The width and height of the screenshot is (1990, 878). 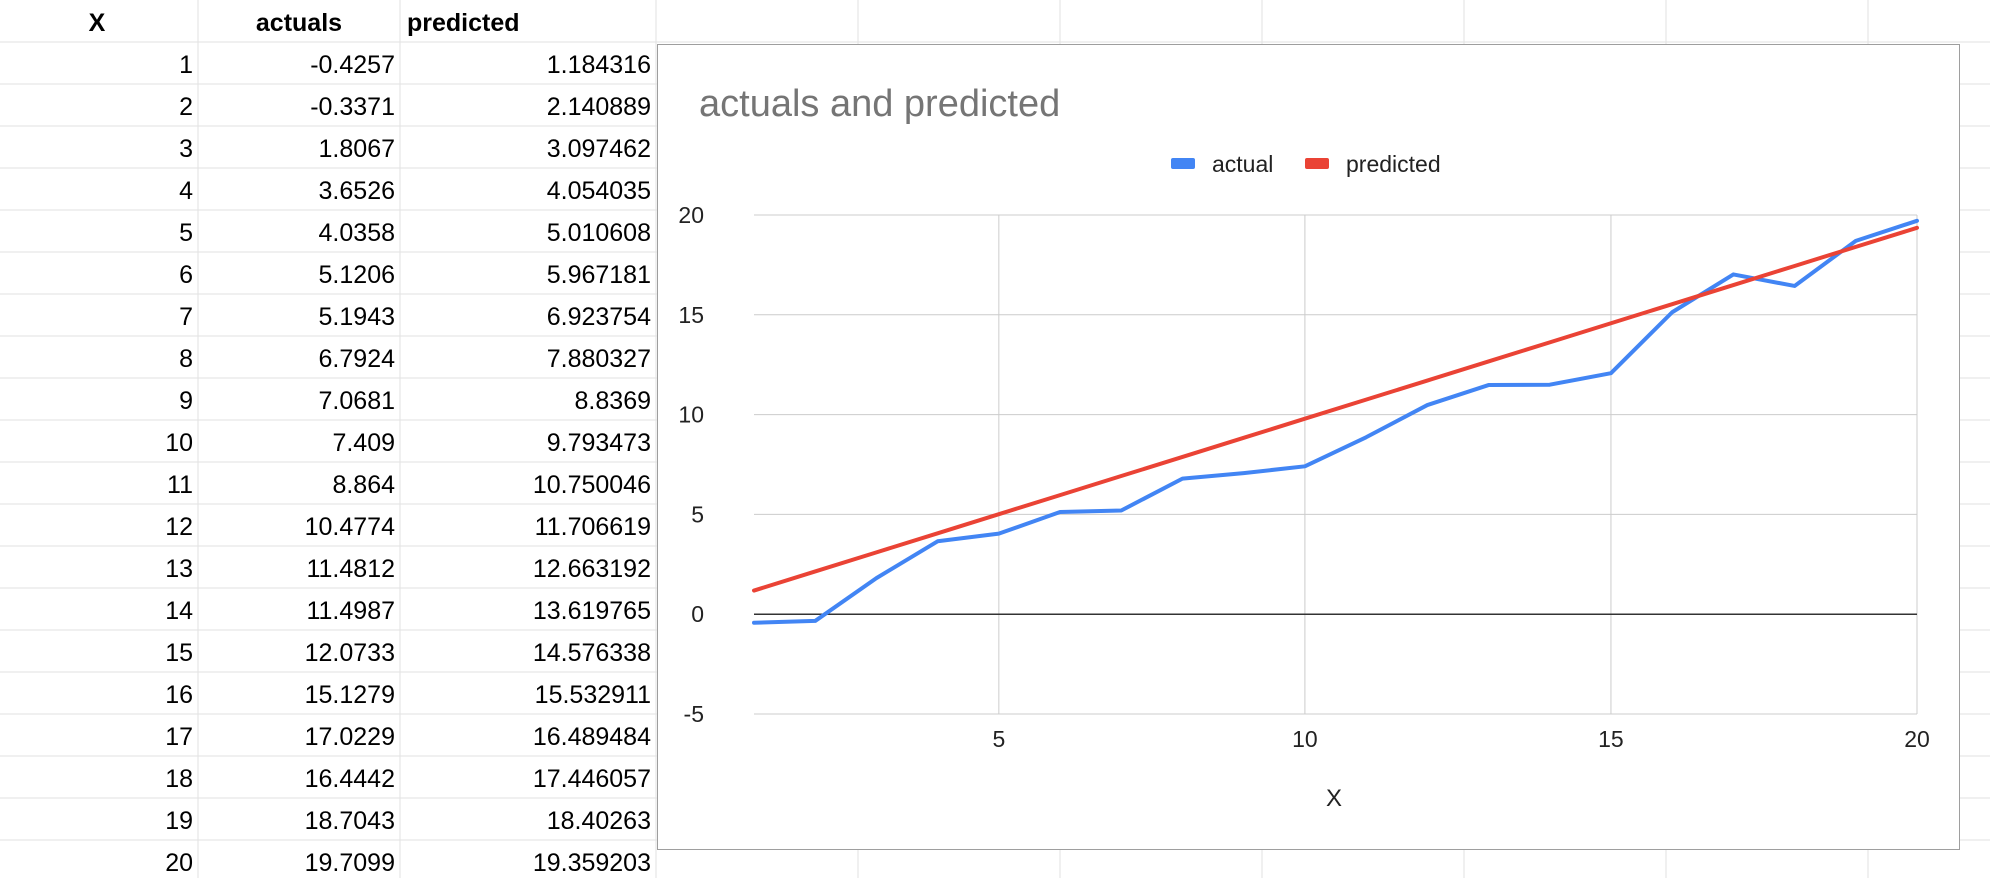 I want to click on table-cell: 11, so click(x=180, y=485).